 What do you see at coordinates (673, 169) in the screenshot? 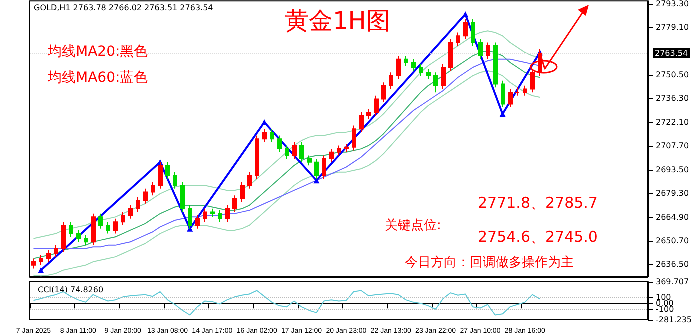
I see `y-tick-label: 2693.50` at bounding box center [673, 169].